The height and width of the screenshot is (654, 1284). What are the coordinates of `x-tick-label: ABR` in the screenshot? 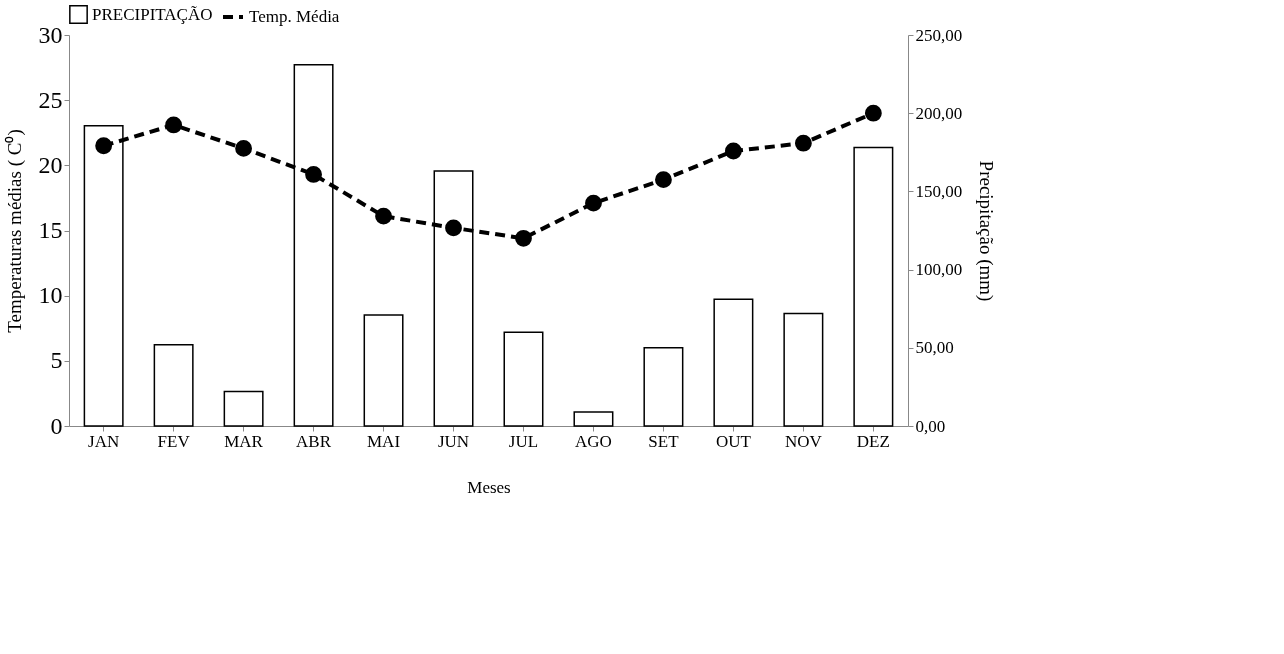 It's located at (314, 441).